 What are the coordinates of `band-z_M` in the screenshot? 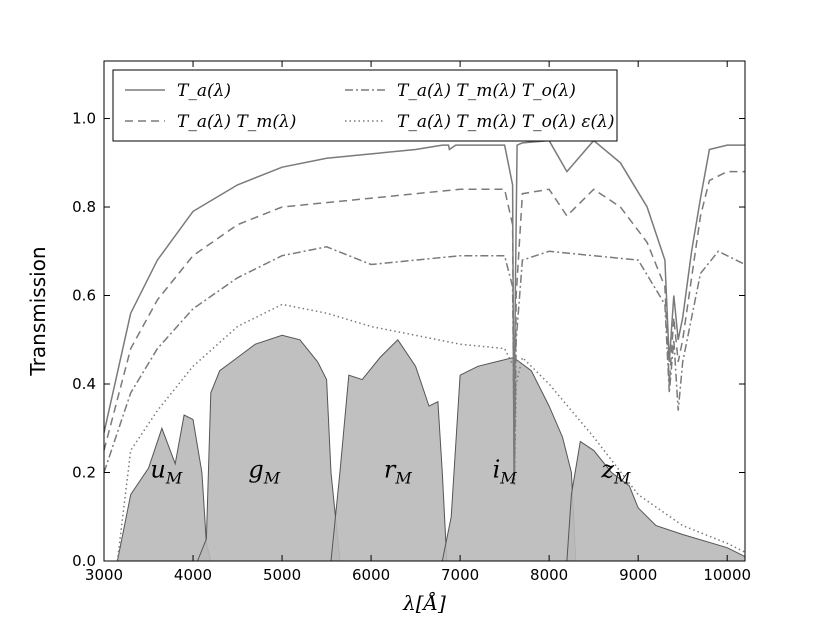 It's located at (656, 501).